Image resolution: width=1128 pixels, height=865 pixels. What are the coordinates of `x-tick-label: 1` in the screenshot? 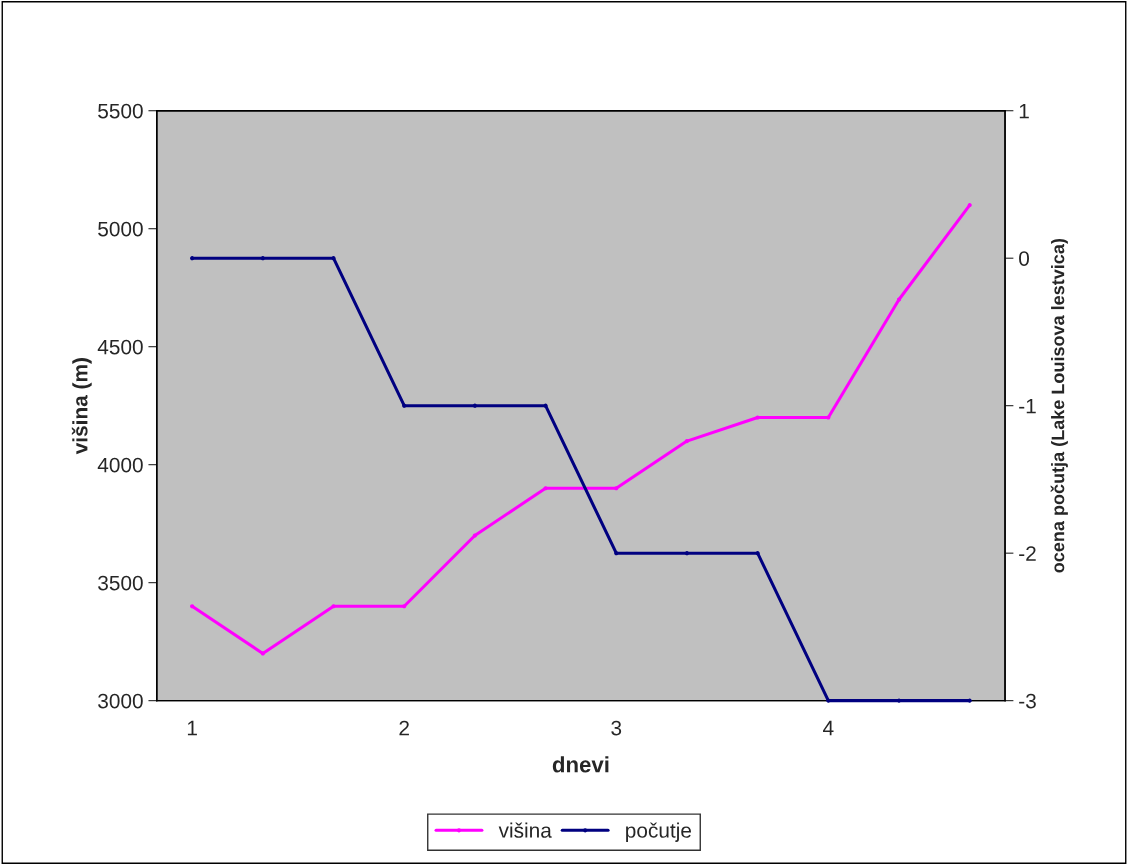 It's located at (192, 728).